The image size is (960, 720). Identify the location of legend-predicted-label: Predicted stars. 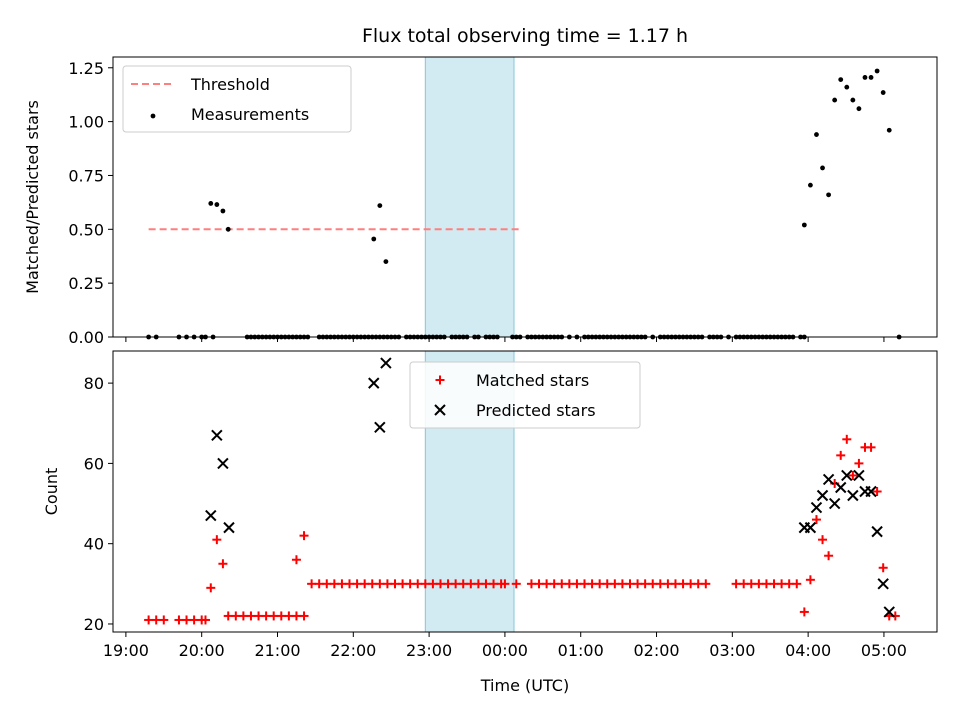
(536, 410).